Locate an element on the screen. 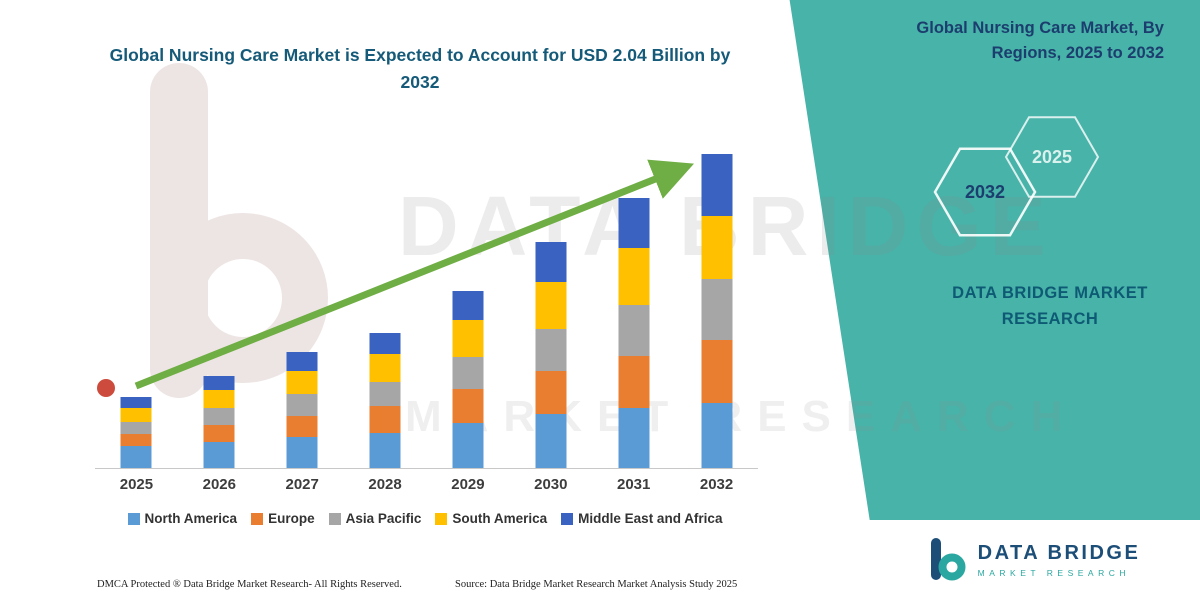 The height and width of the screenshot is (600, 1200). legend-item: South America is located at coordinates (491, 518).